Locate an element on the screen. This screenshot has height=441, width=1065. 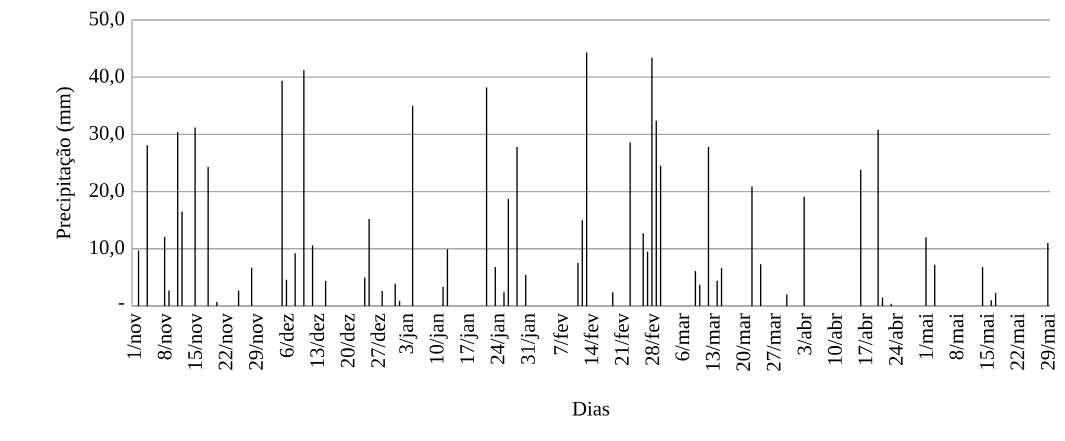
x-tick-label: 31/jan is located at coordinates (530, 338).